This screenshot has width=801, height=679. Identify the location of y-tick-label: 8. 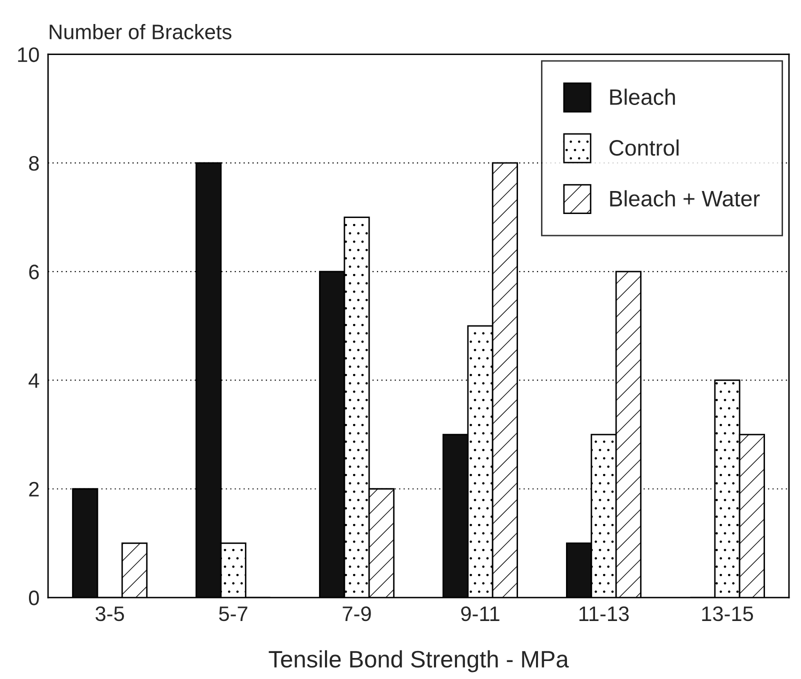
(34, 163).